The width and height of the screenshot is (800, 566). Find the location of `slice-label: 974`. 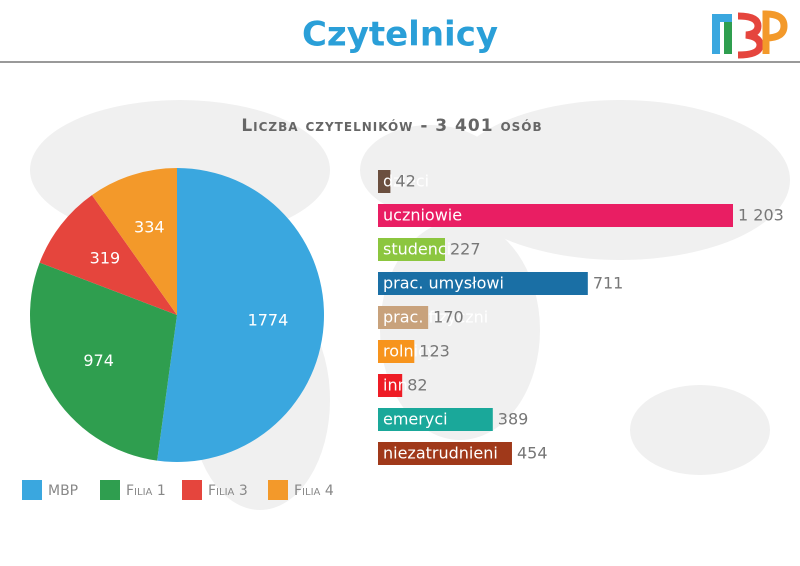

slice-label: 974 is located at coordinates (98, 360).